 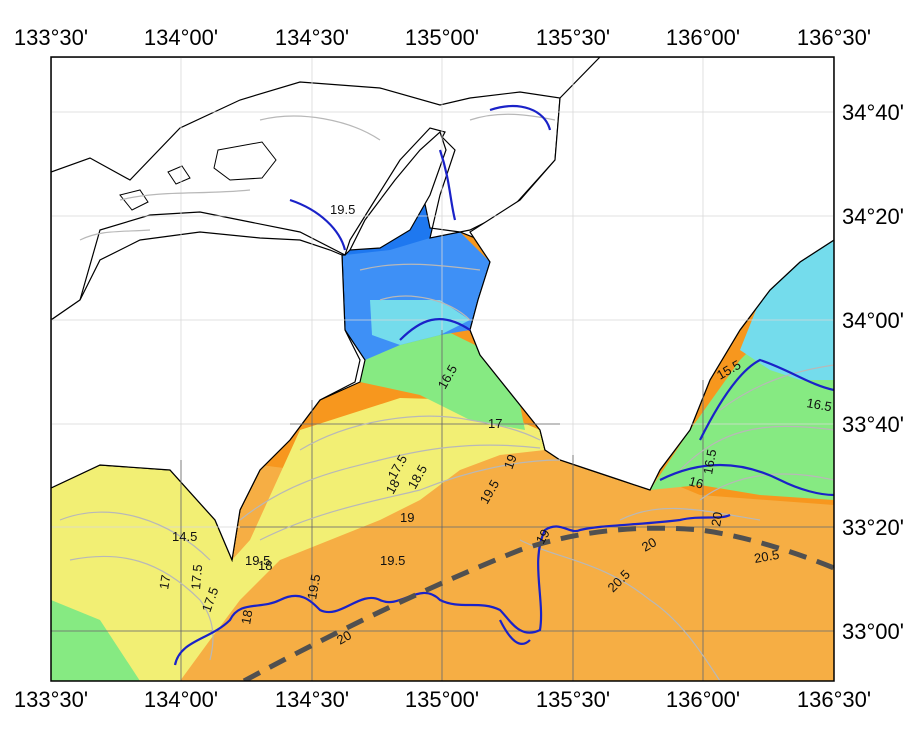 What do you see at coordinates (245, 161) in the screenshot?
I see `land-shodoshima` at bounding box center [245, 161].